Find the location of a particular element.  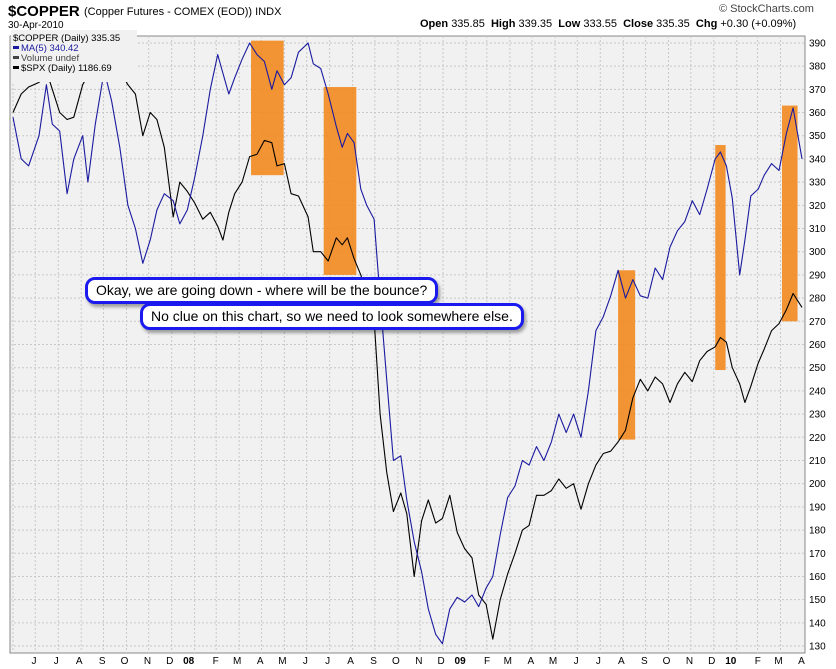

high-label: High is located at coordinates (503, 24).